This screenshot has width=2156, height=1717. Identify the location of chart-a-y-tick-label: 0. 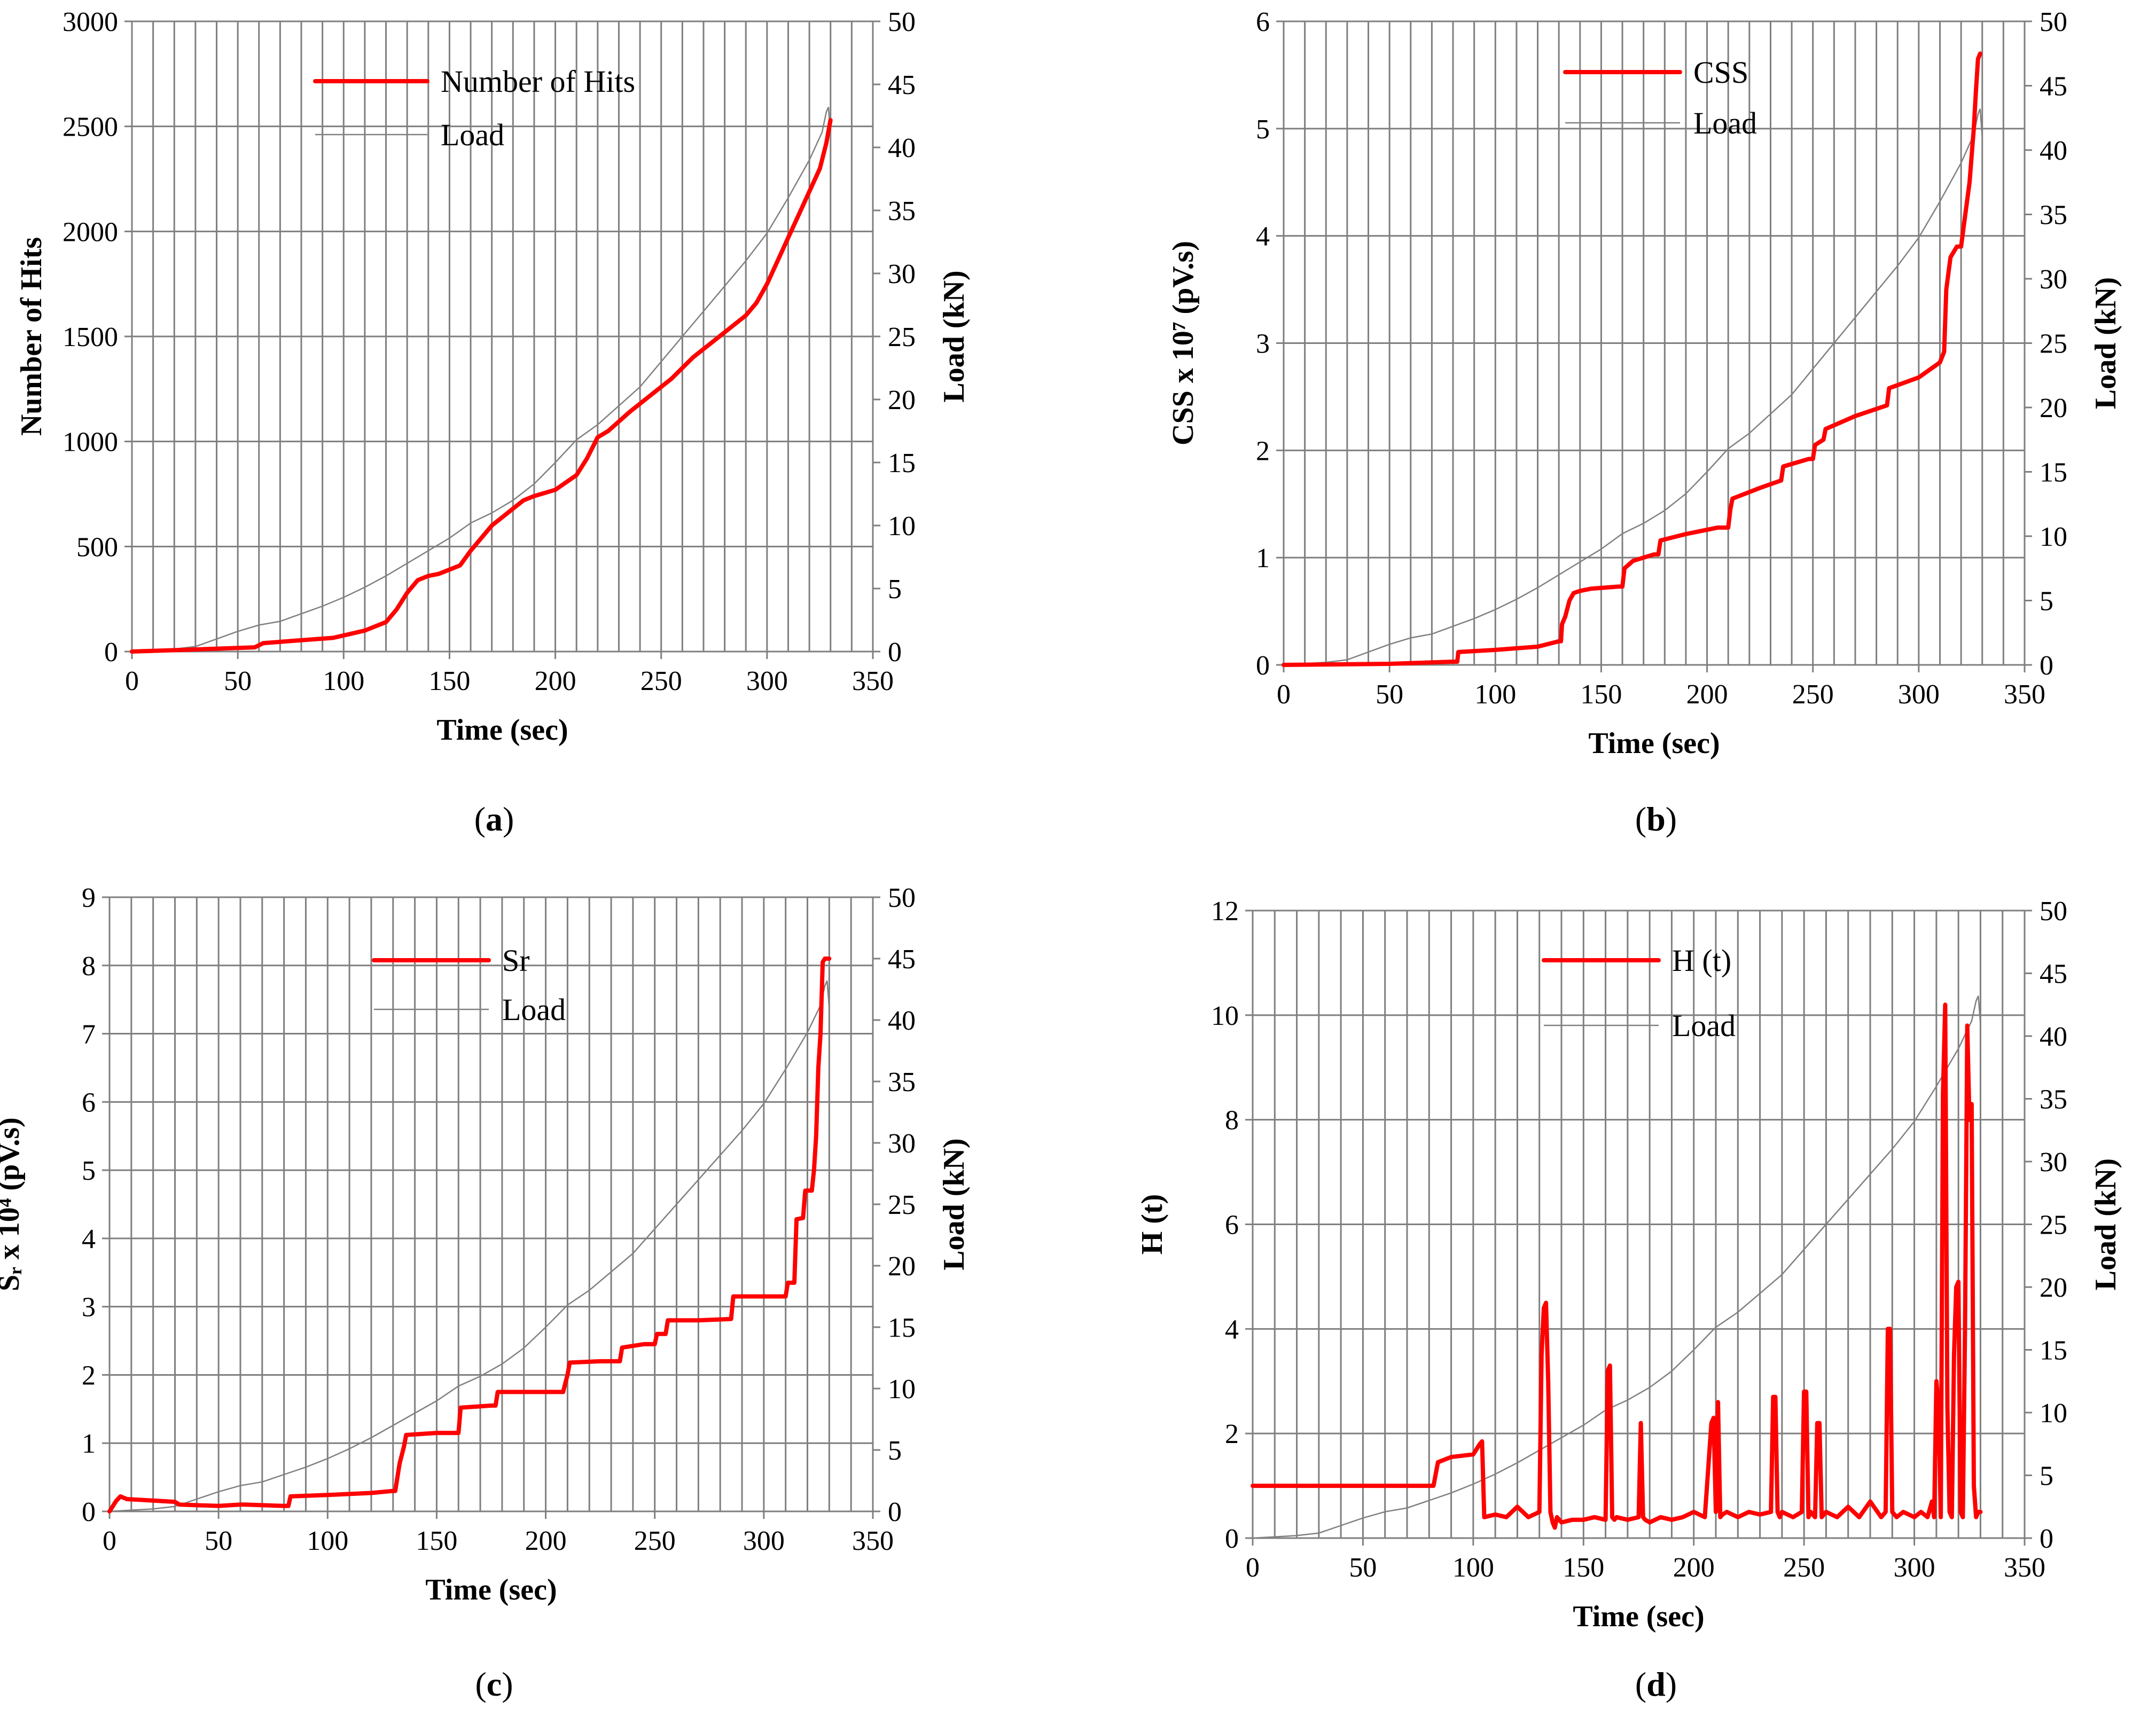
(111, 652).